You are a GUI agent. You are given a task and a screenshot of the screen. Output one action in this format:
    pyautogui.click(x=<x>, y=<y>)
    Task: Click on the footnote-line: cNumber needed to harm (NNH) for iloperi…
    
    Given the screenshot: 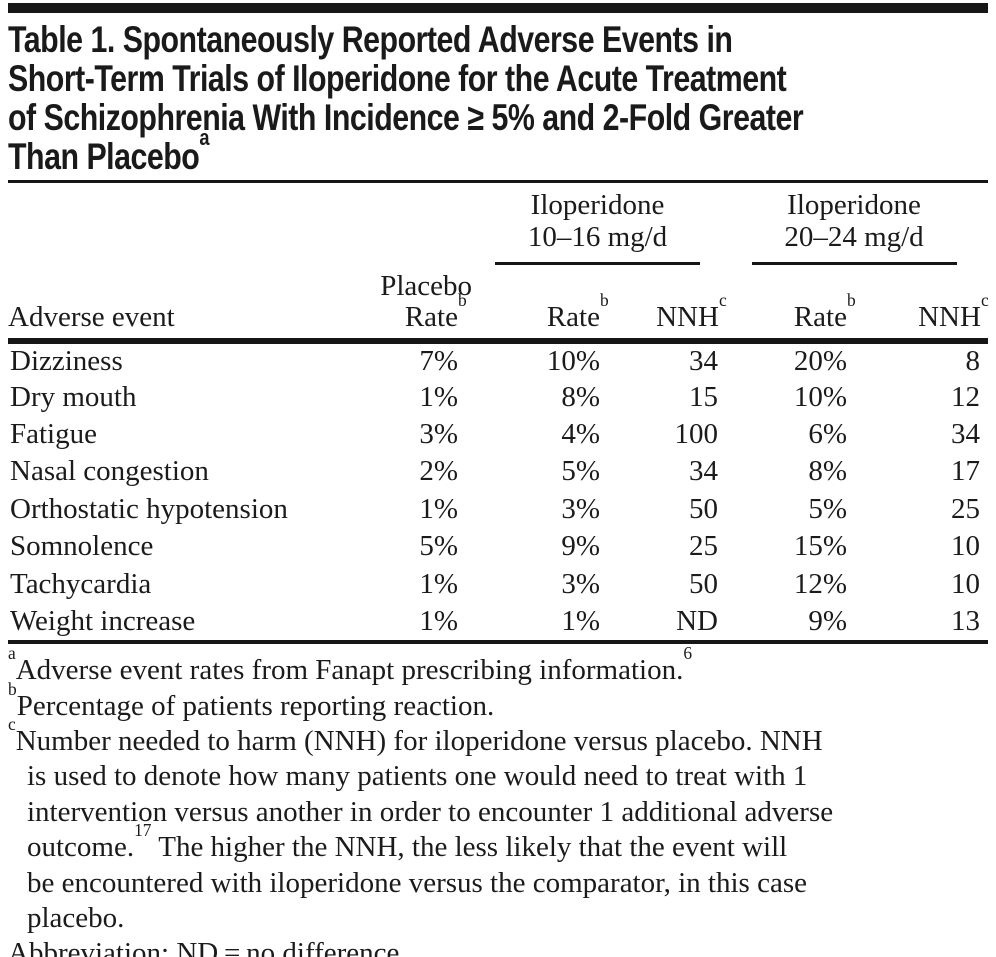 What is the action you would take?
    pyautogui.click(x=415, y=735)
    